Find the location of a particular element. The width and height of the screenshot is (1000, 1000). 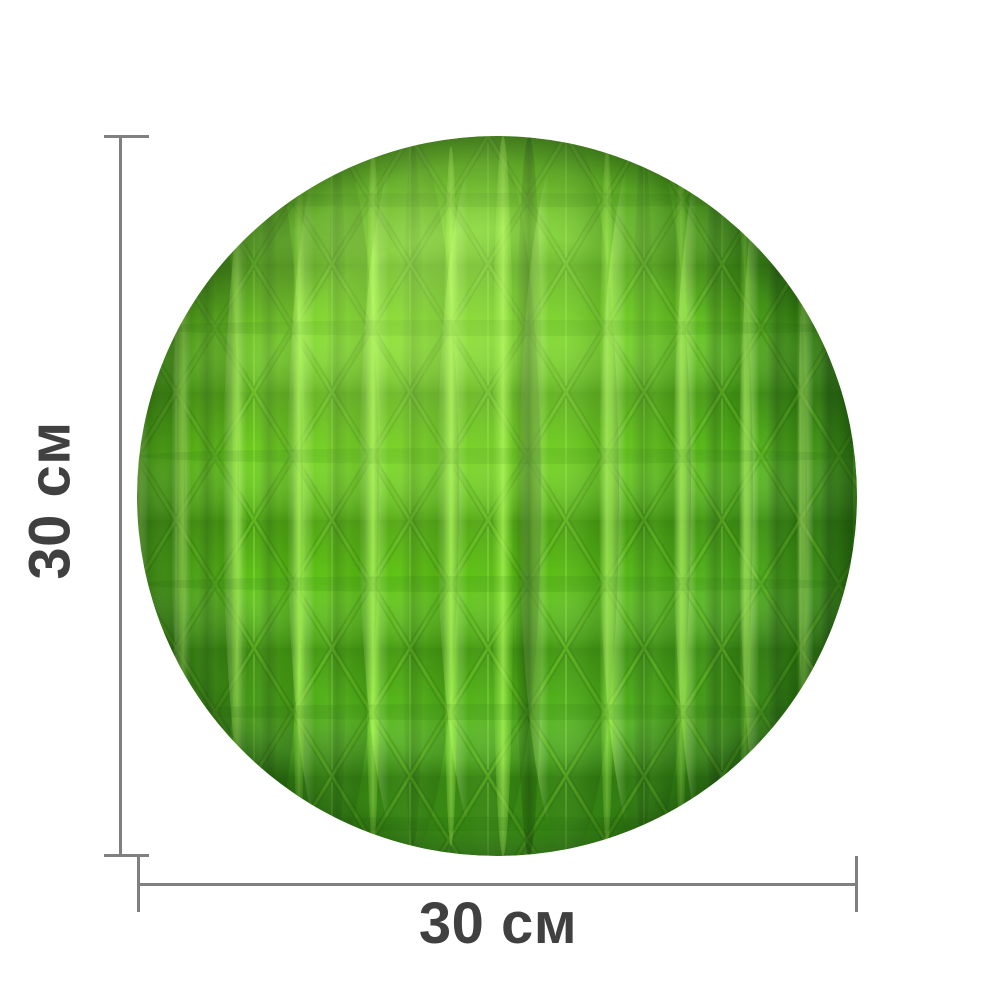

height-dimension-line is located at coordinates (120, 496).